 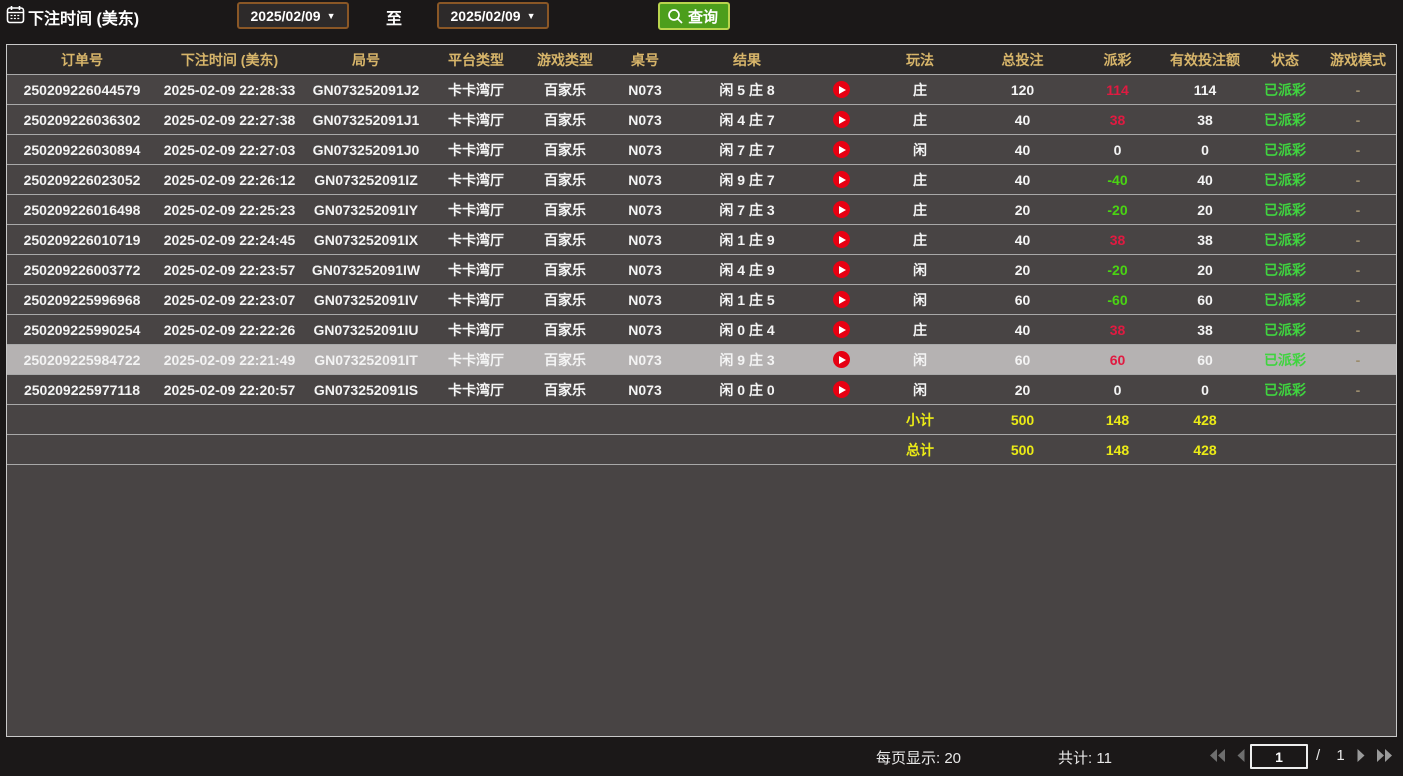 What do you see at coordinates (1217, 755) in the screenshot?
I see `first-page-button` at bounding box center [1217, 755].